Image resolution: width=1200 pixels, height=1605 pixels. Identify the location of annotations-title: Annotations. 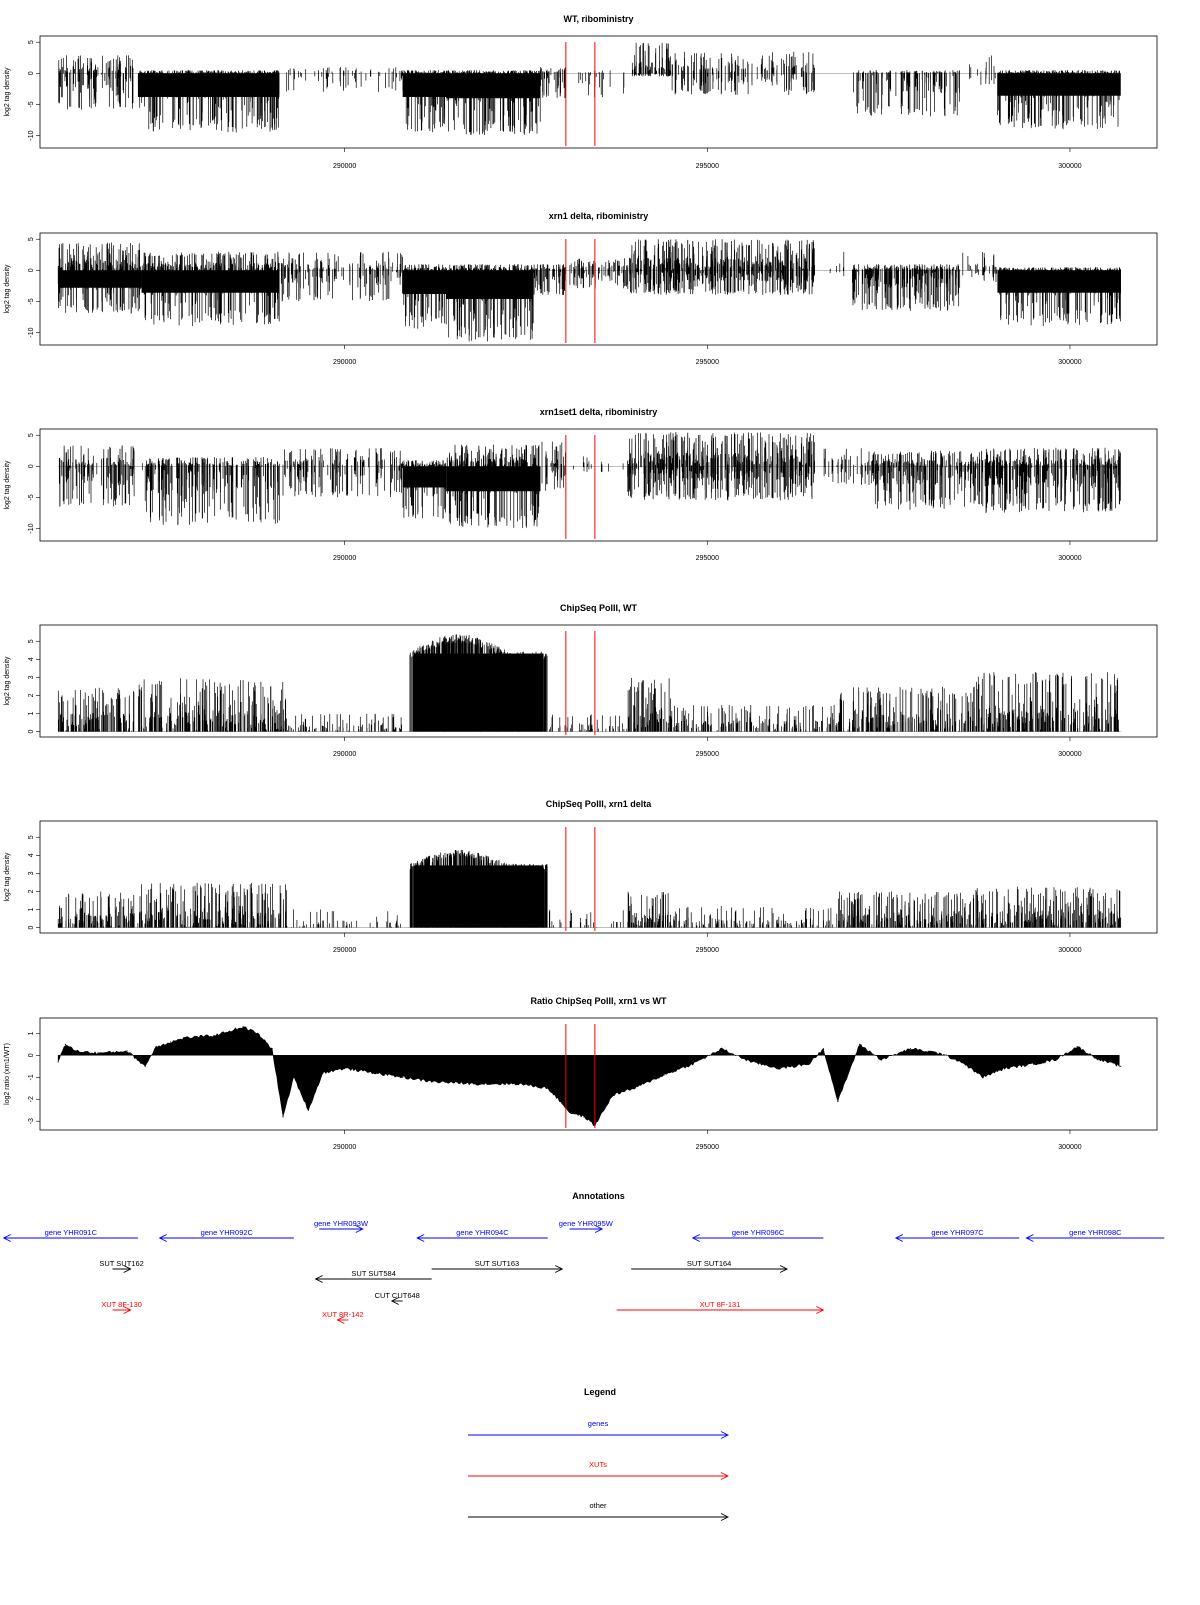
(598, 1196).